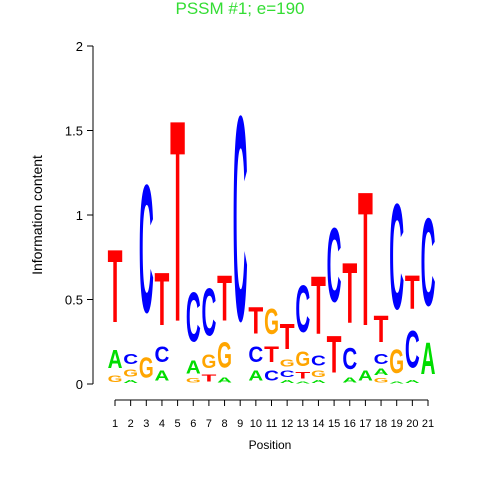 The image size is (480, 480). What do you see at coordinates (303, 424) in the screenshot?
I see `x-tick-label: 13` at bounding box center [303, 424].